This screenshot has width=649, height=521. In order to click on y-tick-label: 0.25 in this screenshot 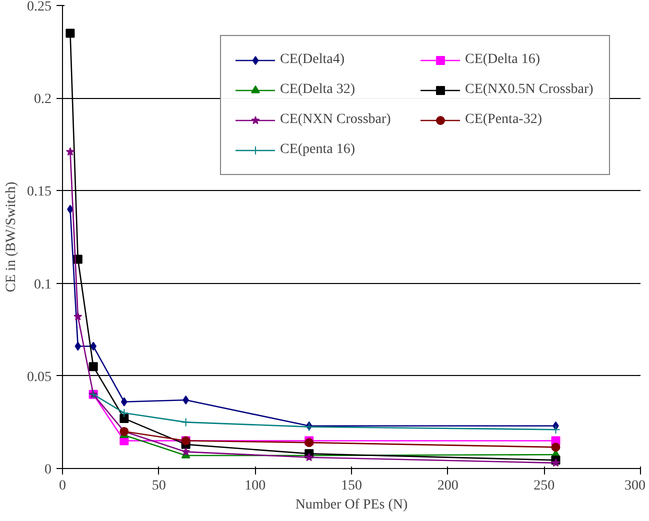, I will do `click(39, 7)`.